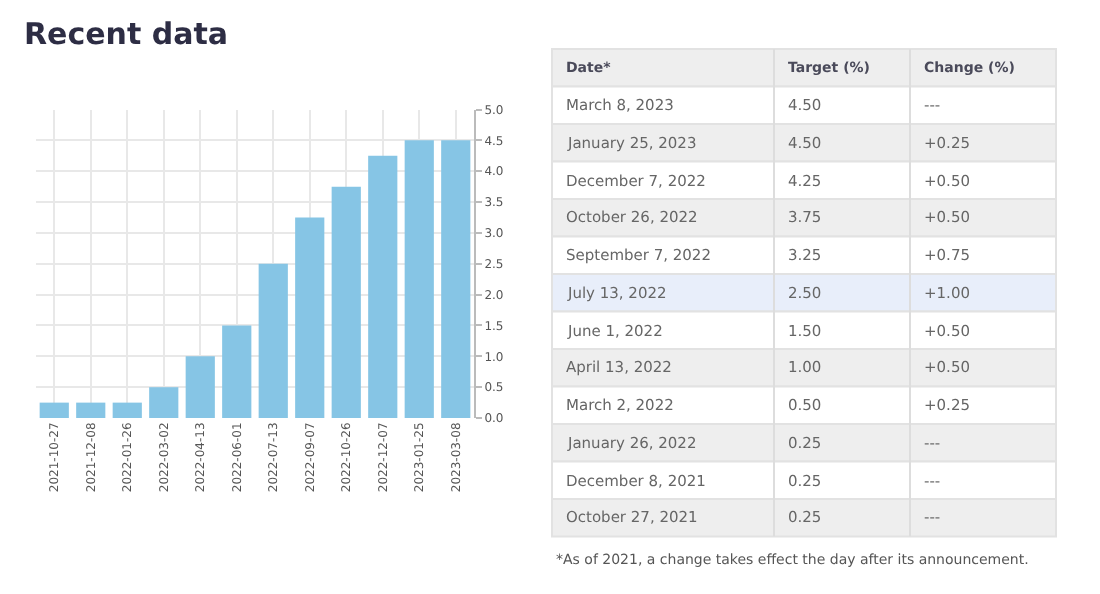  Describe the element at coordinates (126, 34) in the screenshot. I see `chart-title: Recent data` at that location.